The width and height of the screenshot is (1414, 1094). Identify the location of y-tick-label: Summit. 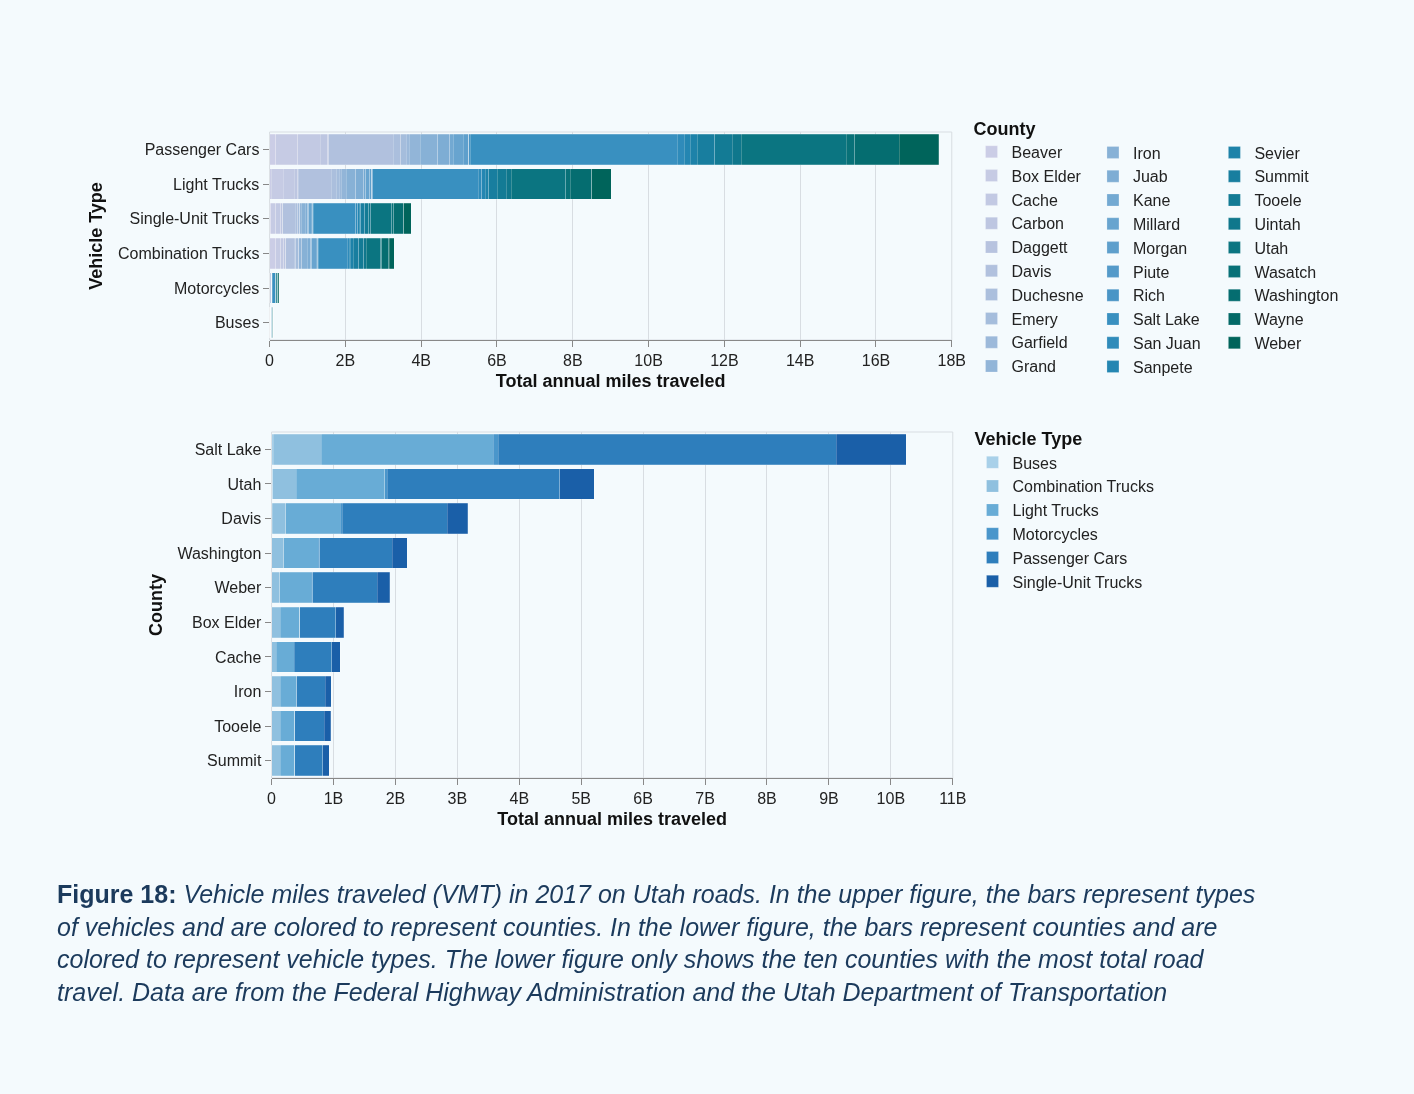
(234, 761).